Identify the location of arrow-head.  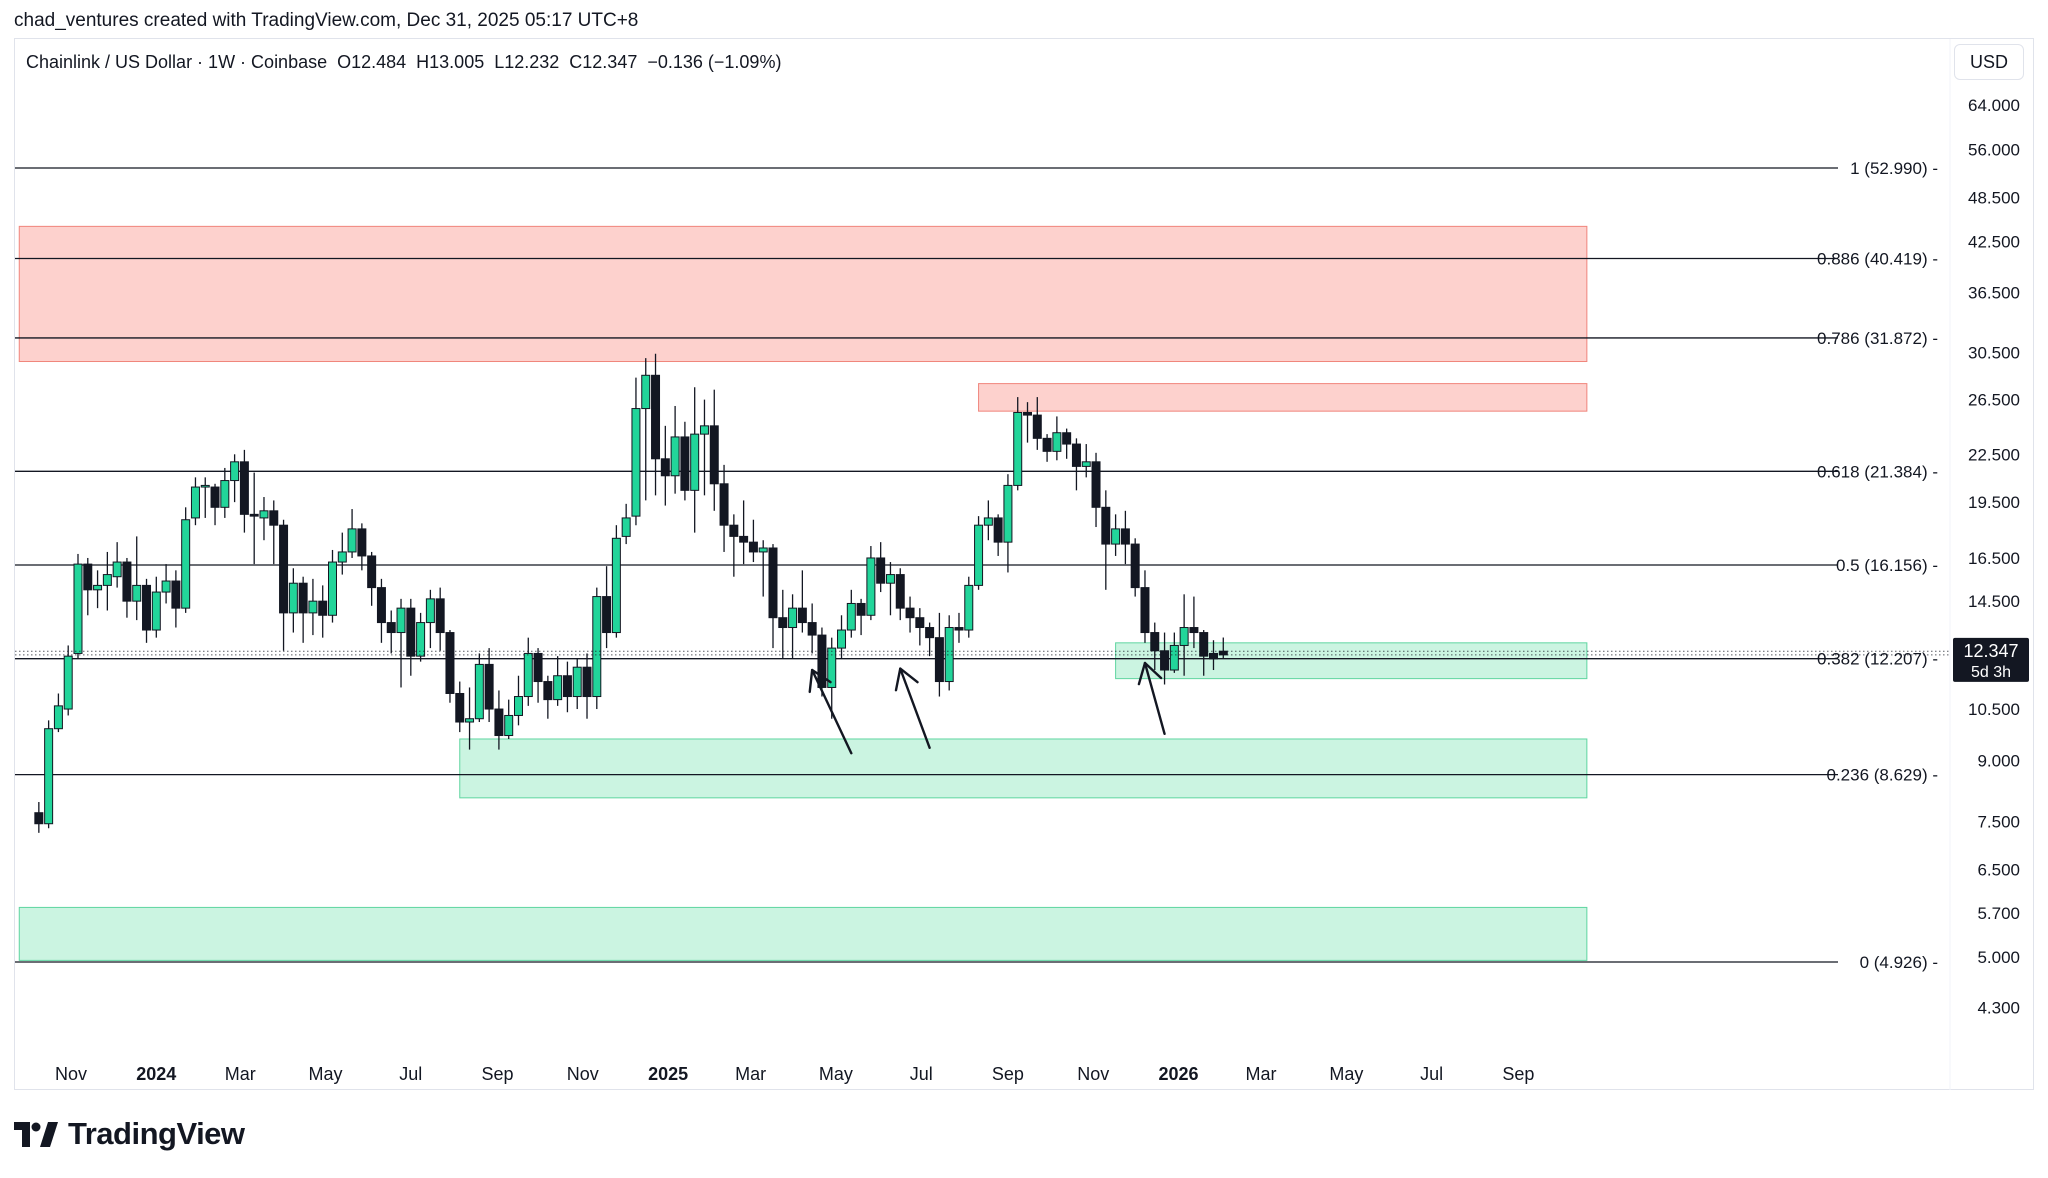
(906, 679).